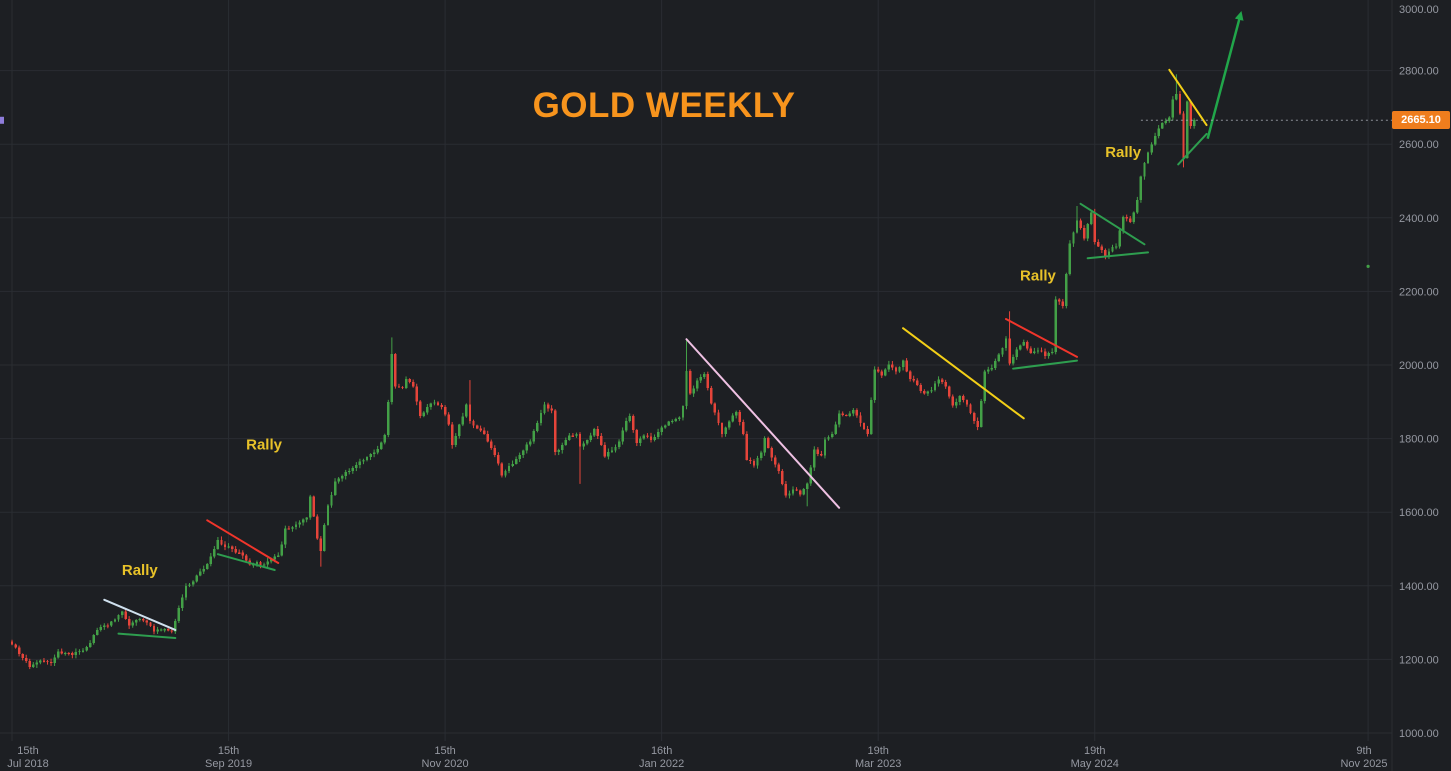 Image resolution: width=1451 pixels, height=771 pixels. I want to click on pennant-2024-lower-trendline, so click(1192, 149).